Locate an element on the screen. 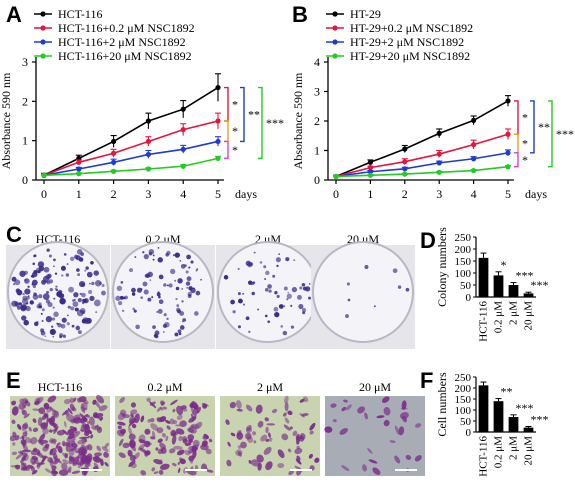 The image size is (575, 487). x-tick-label: 1 is located at coordinates (370, 194).